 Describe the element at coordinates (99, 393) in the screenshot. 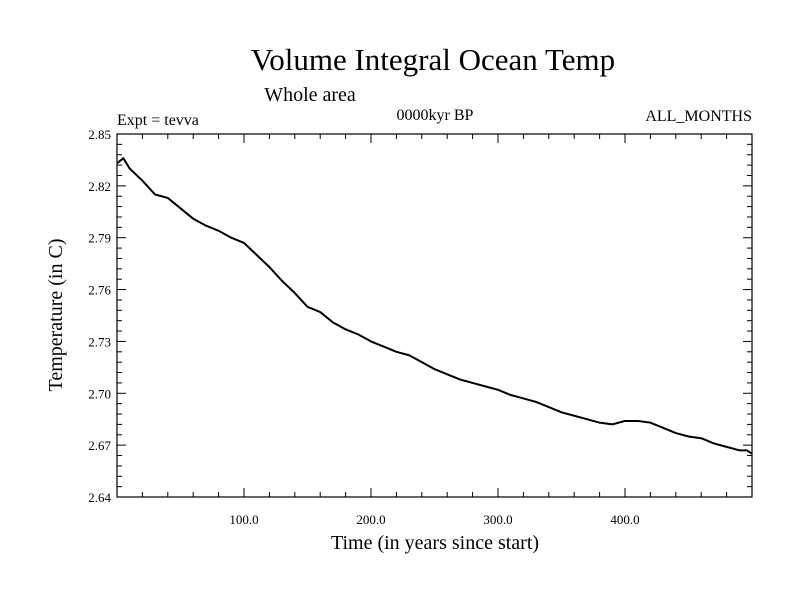

I see `y-tick-label: 2.70` at that location.